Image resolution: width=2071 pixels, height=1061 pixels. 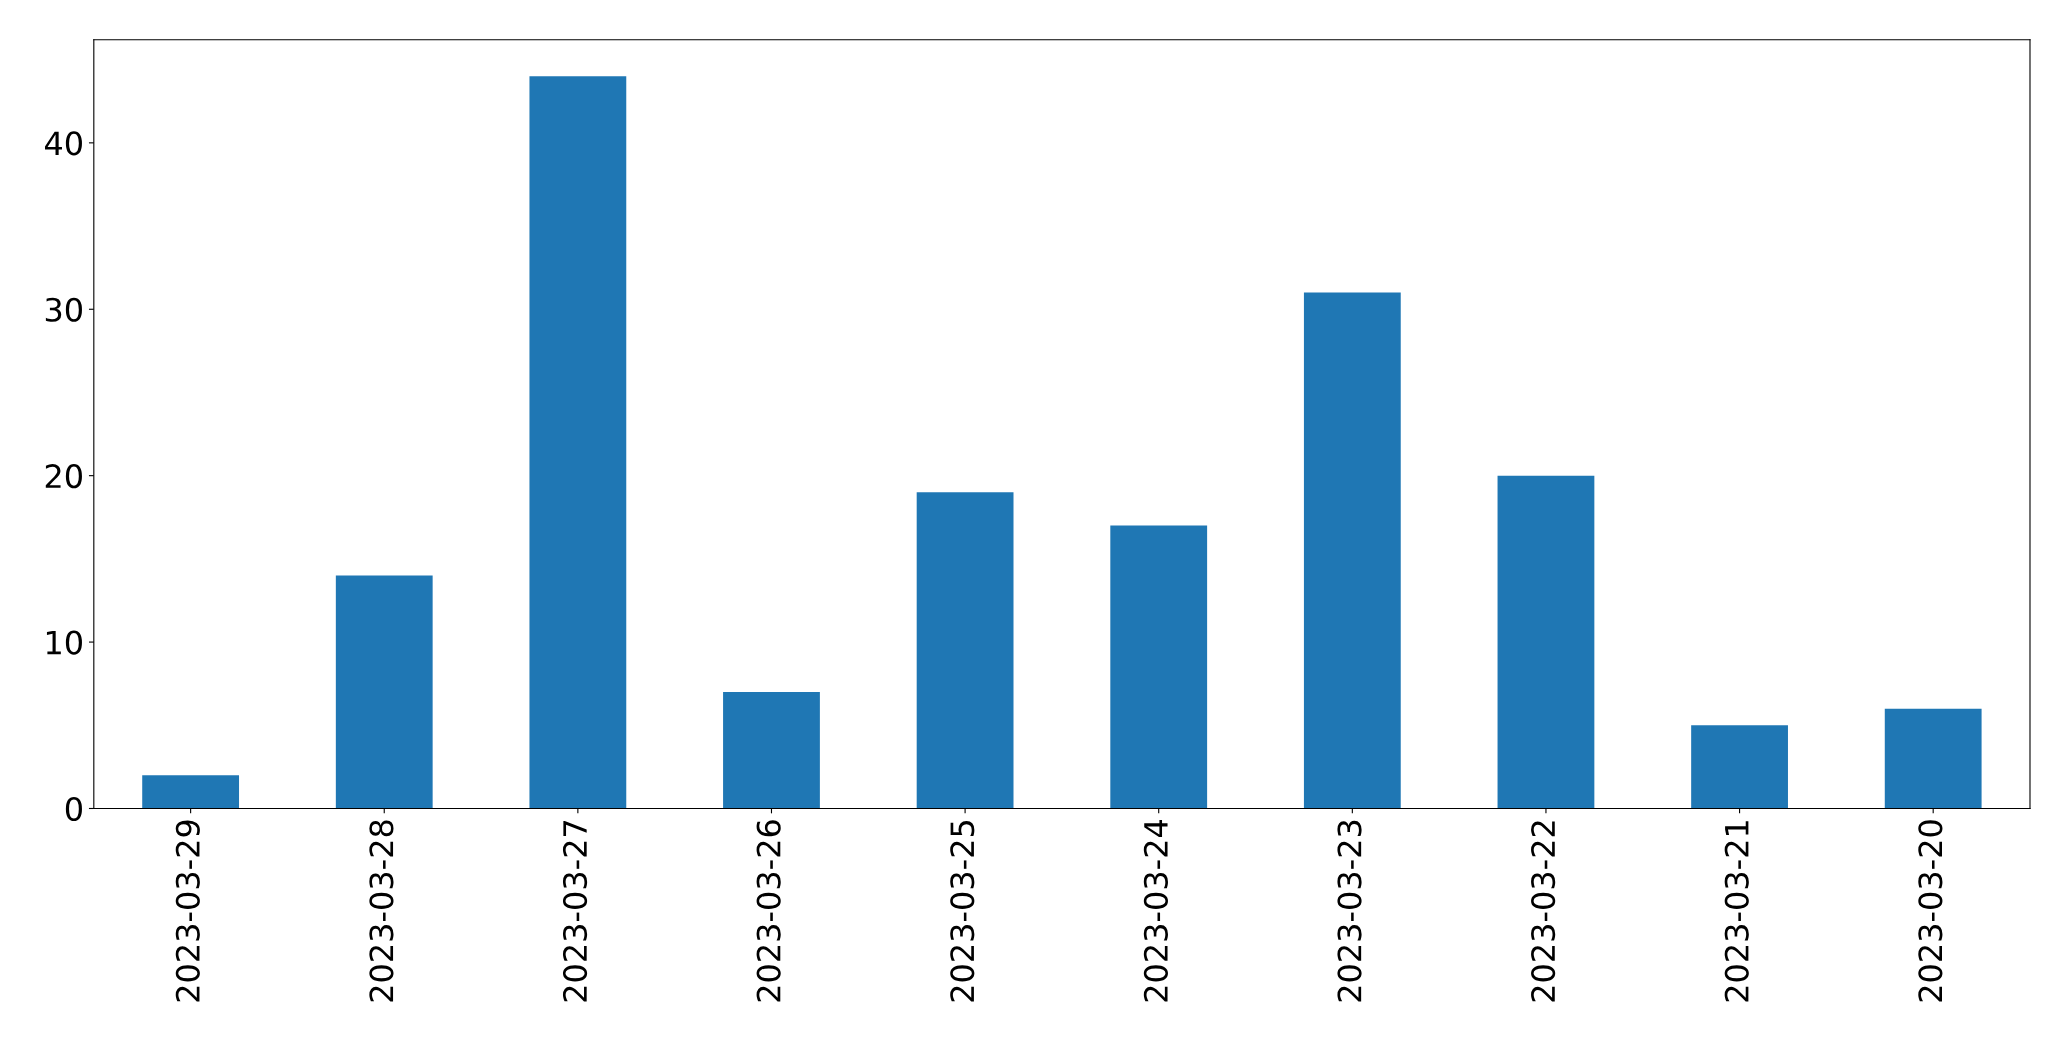 I want to click on x-tick-label: 2023-03-28, so click(x=381, y=911).